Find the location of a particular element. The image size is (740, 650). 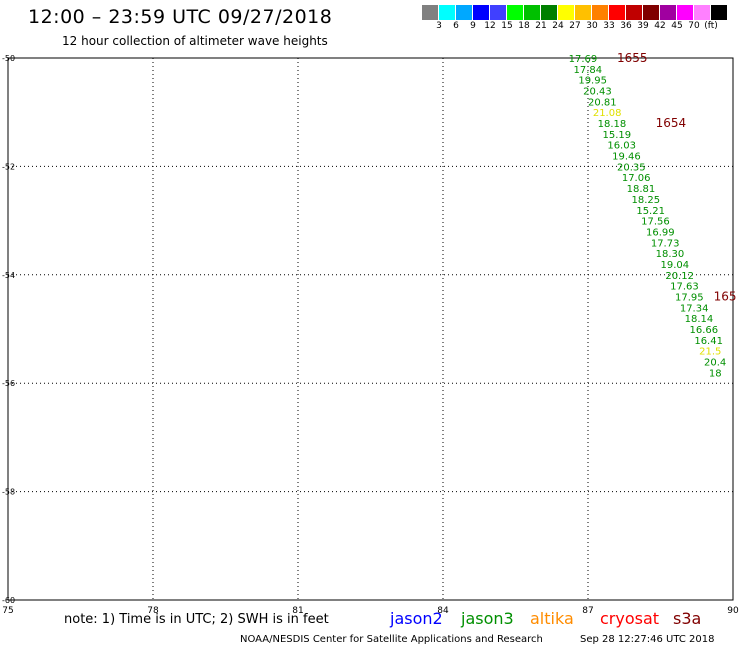

latitude-tick-label: -54 is located at coordinates (8, 275).